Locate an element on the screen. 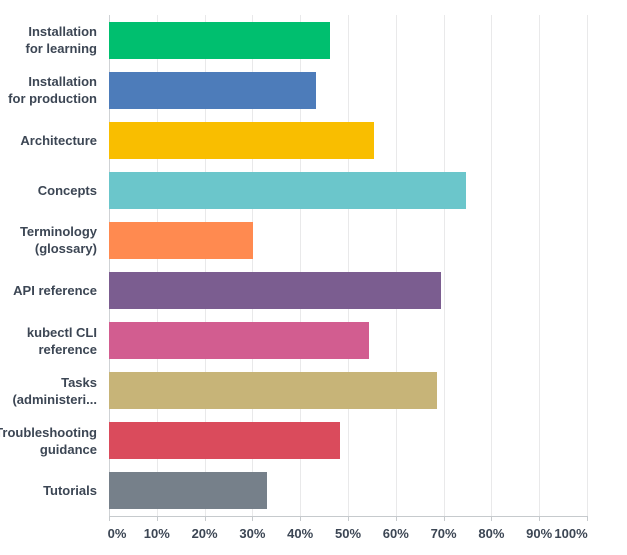 The height and width of the screenshot is (555, 627). x-tick-label: 20% is located at coordinates (204, 533).